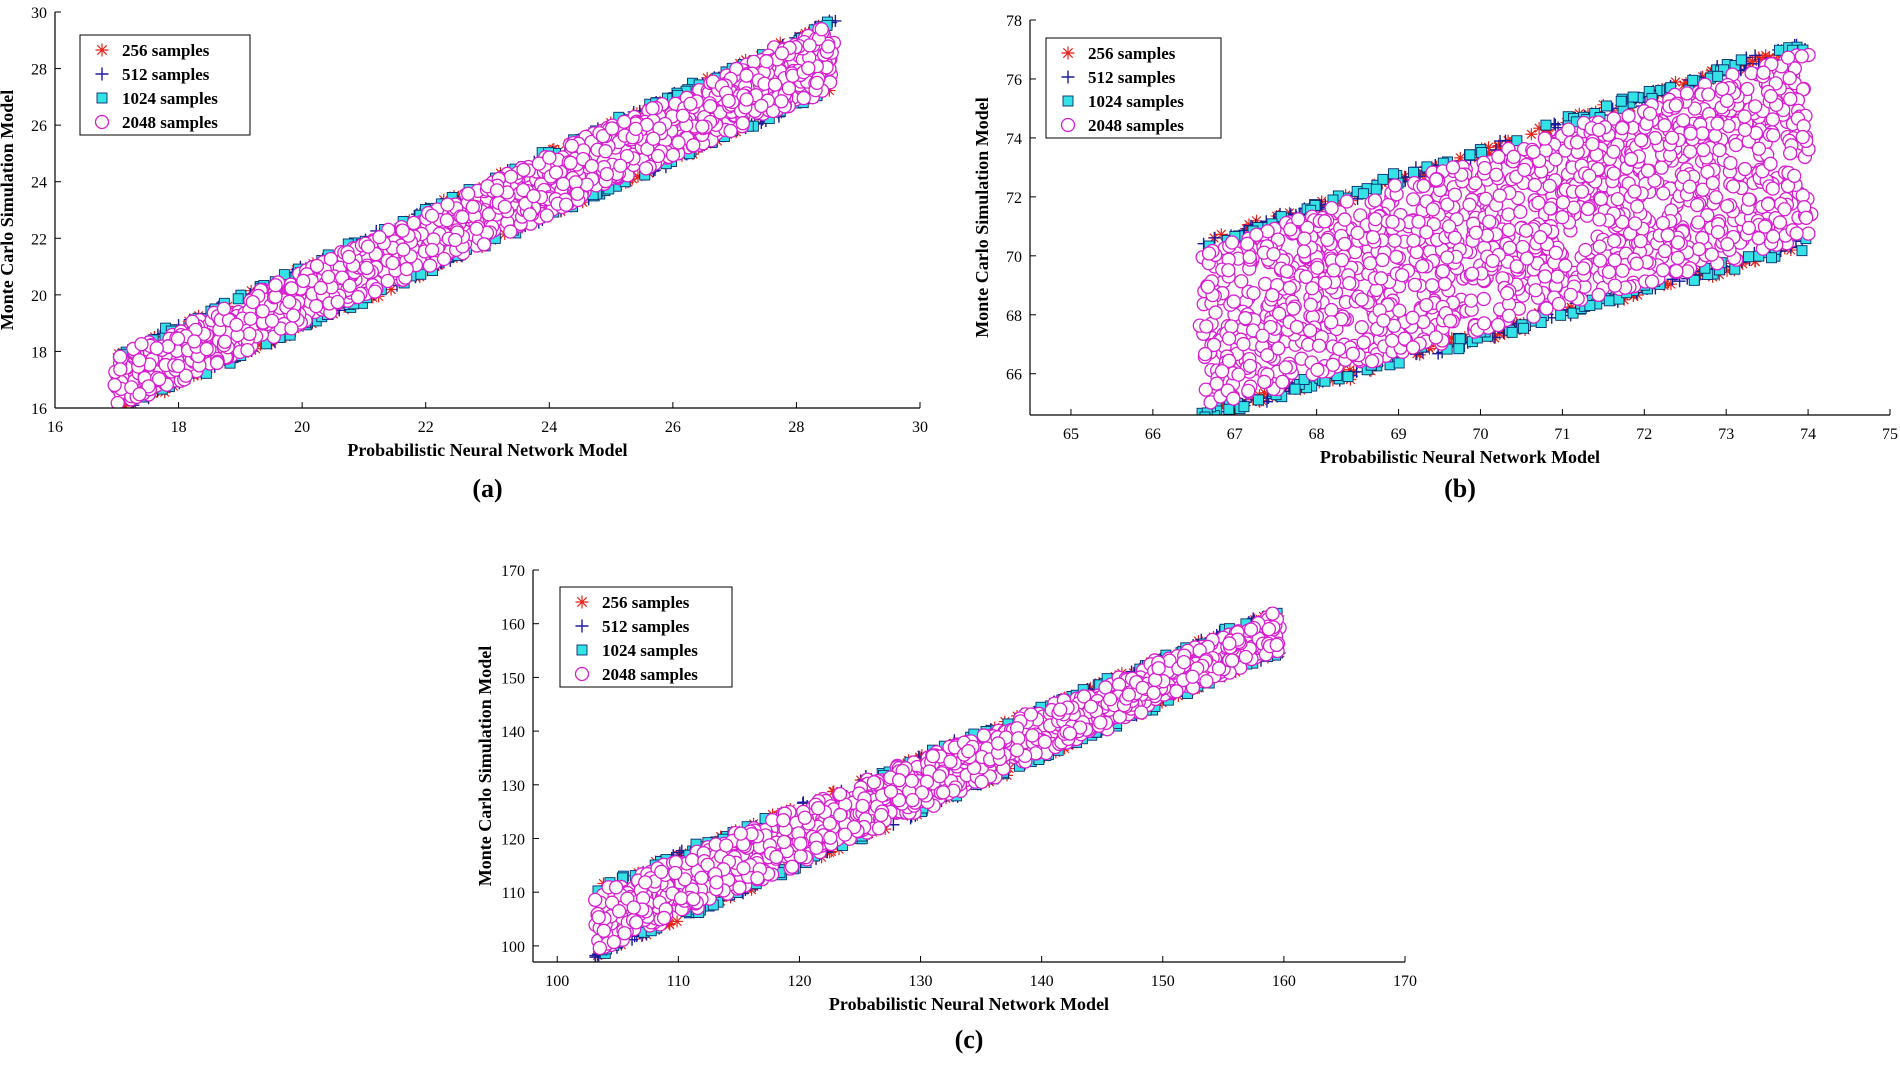 The width and height of the screenshot is (1900, 1067). Describe the element at coordinates (1014, 21) in the screenshot. I see `chart-b-y-tick-label: 78` at that location.